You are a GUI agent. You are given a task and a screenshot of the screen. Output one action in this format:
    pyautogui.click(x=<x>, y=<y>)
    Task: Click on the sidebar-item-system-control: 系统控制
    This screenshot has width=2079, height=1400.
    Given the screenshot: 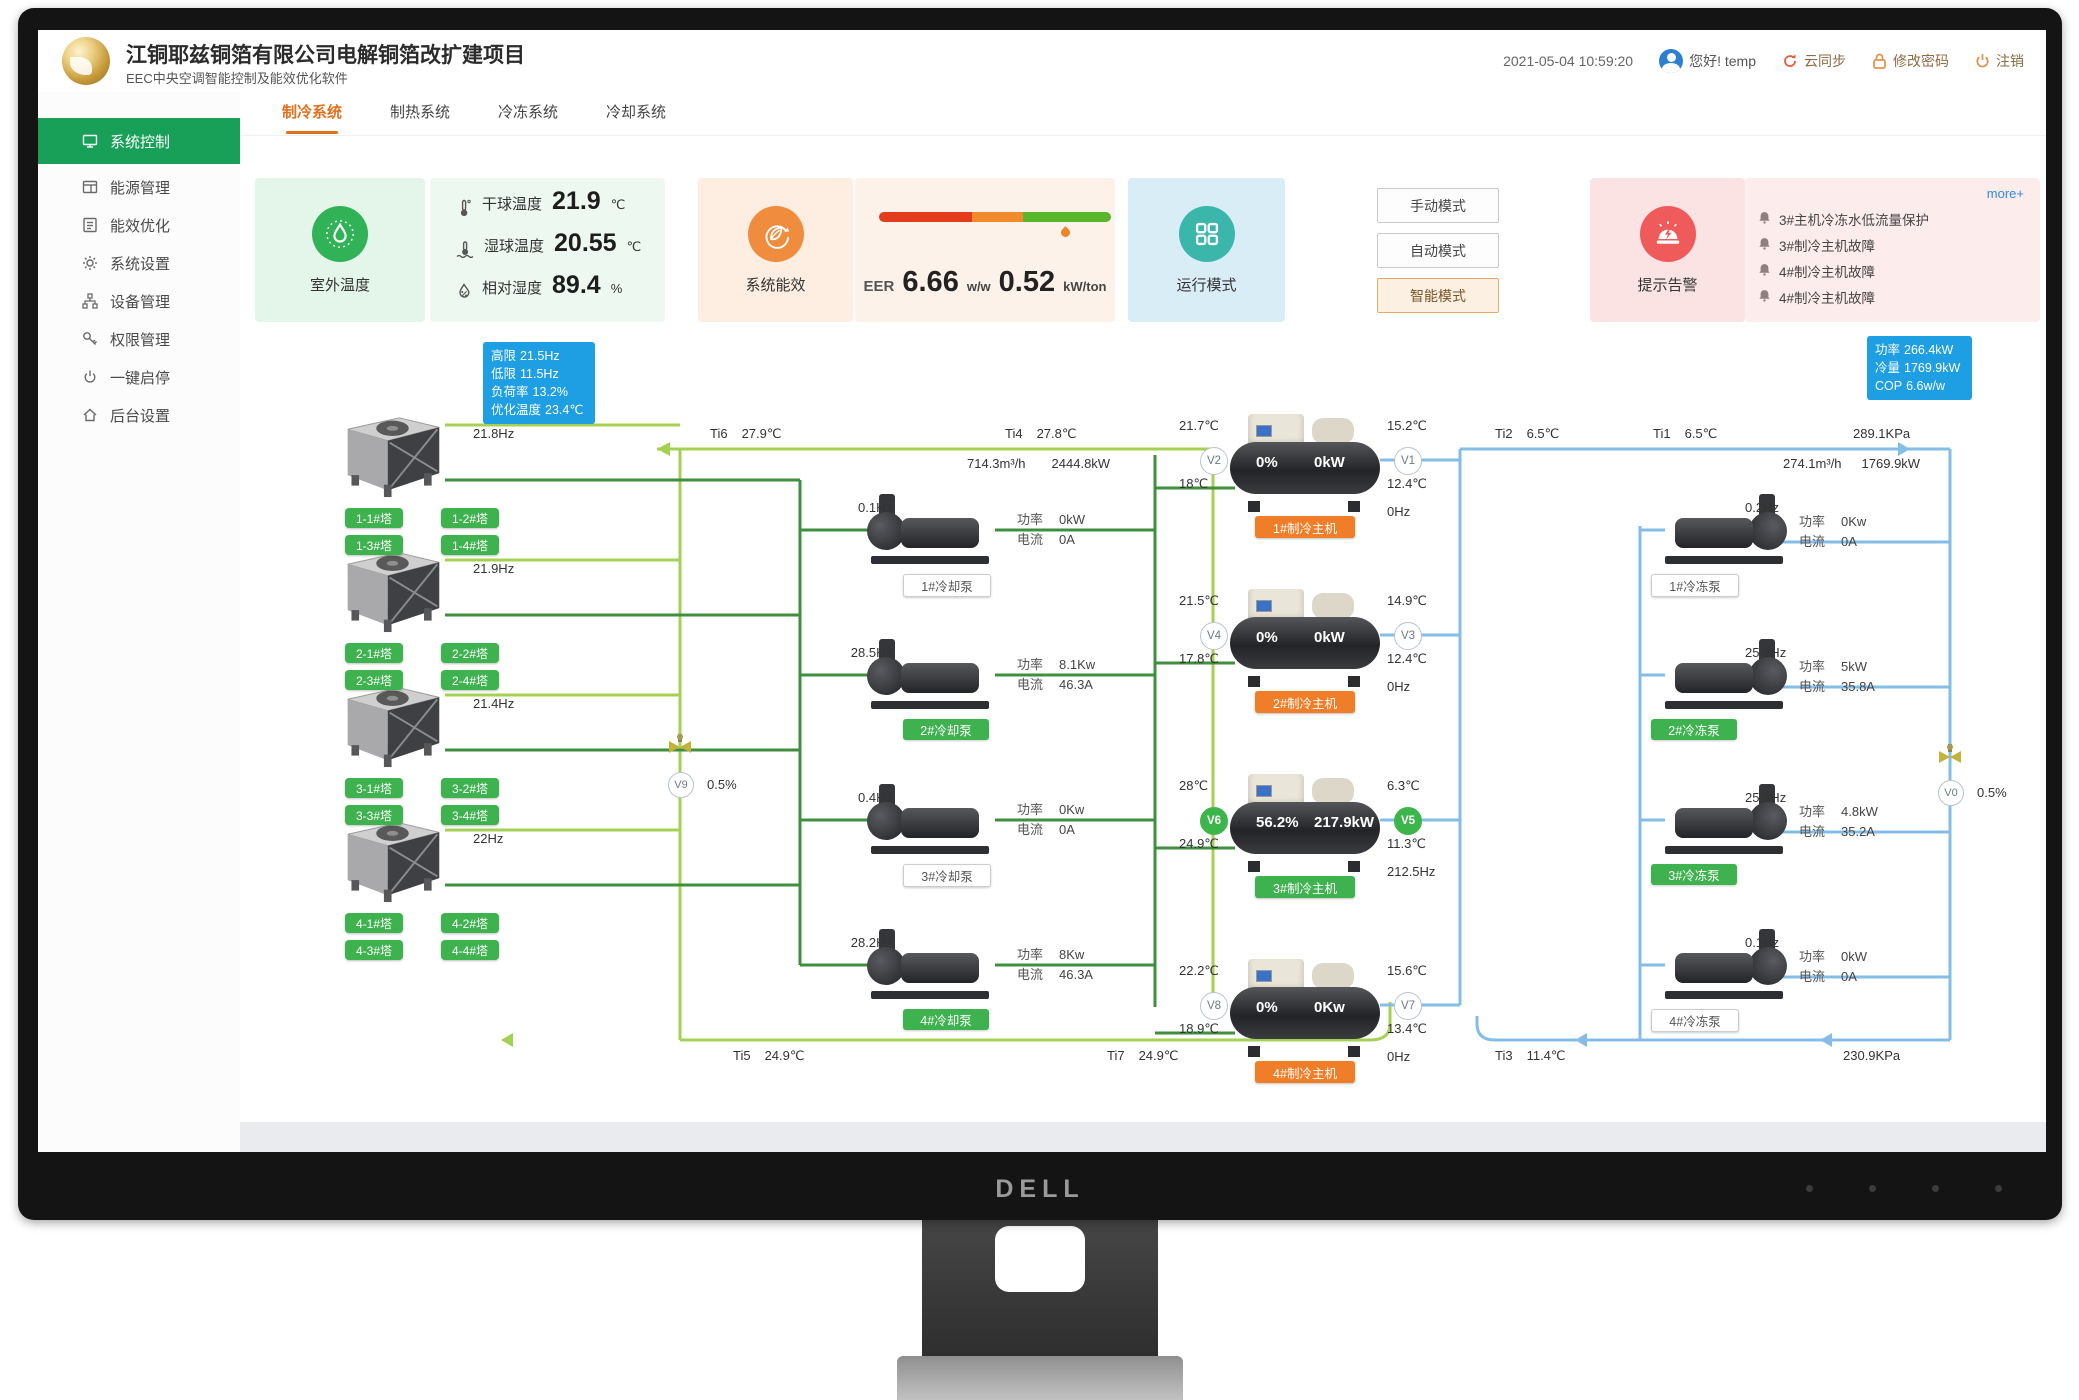 What is the action you would take?
    pyautogui.click(x=139, y=141)
    